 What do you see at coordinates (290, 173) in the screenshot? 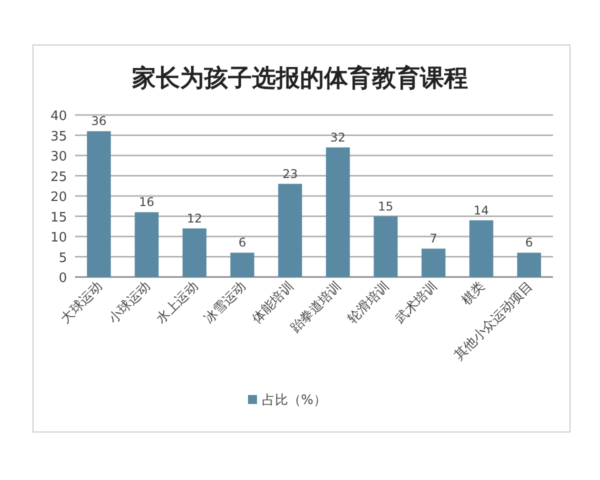
I see `data-label: 23` at bounding box center [290, 173].